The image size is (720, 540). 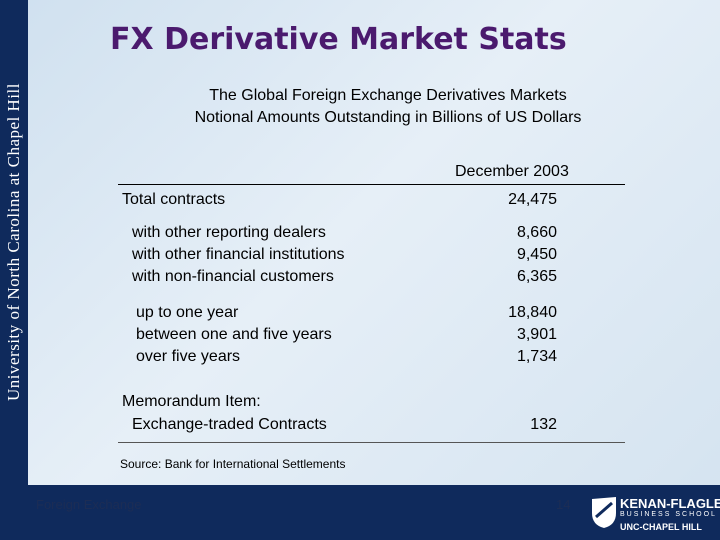 What do you see at coordinates (536, 276) in the screenshot?
I see `row-value: 6,365` at bounding box center [536, 276].